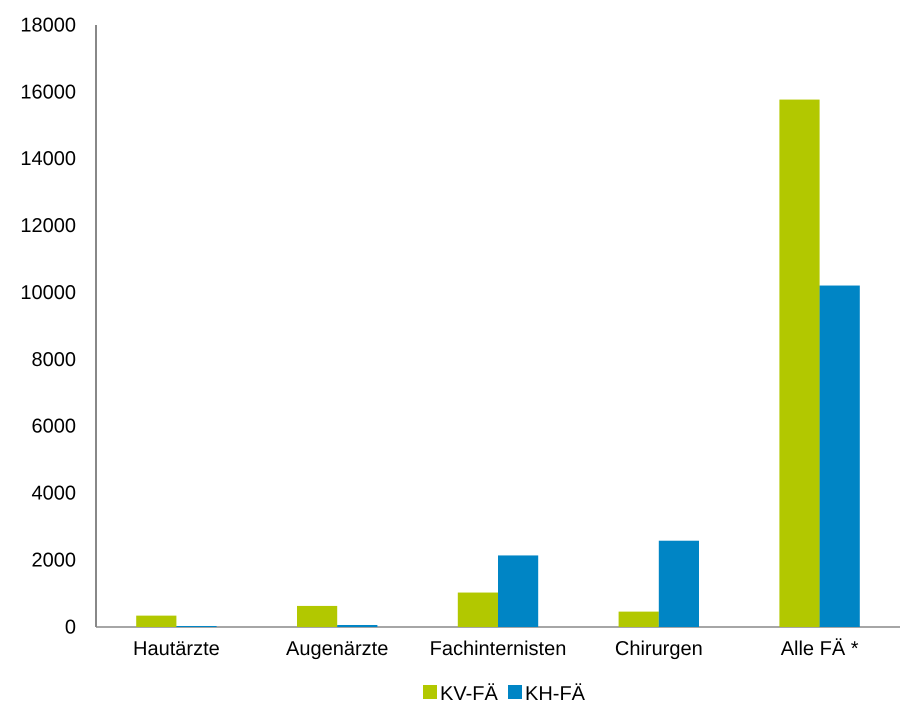  Describe the element at coordinates (54, 359) in the screenshot. I see `y-tick-label: 8000` at that location.